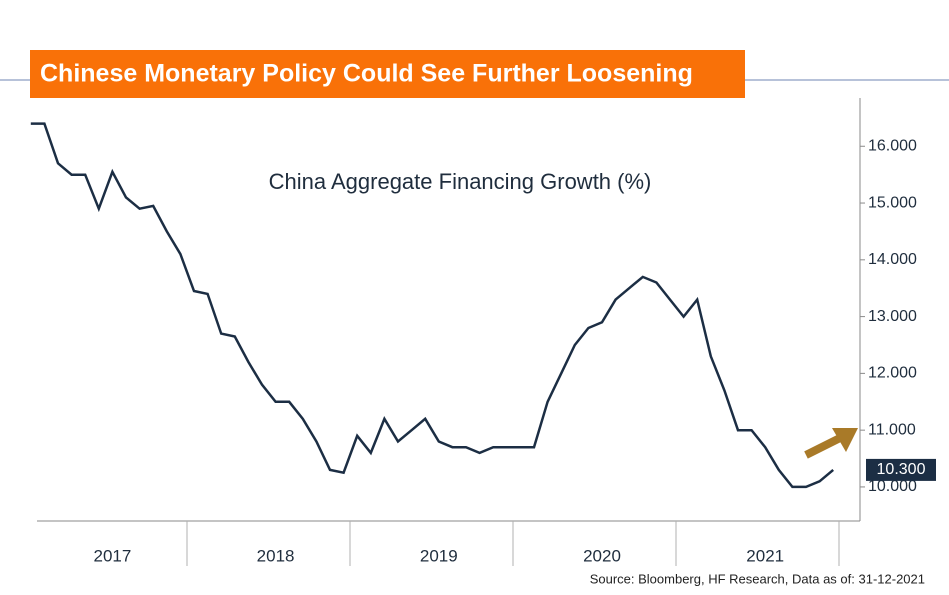  What do you see at coordinates (112, 555) in the screenshot?
I see `x-tick-label: 2017` at bounding box center [112, 555].